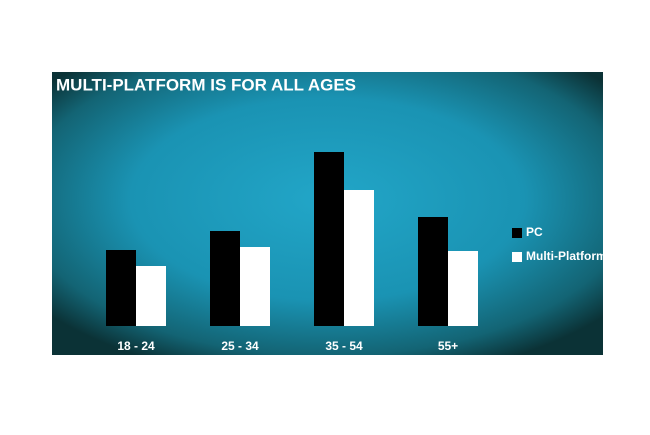 The image size is (650, 435). Describe the element at coordinates (534, 232) in the screenshot. I see `legend-label: PC` at that location.